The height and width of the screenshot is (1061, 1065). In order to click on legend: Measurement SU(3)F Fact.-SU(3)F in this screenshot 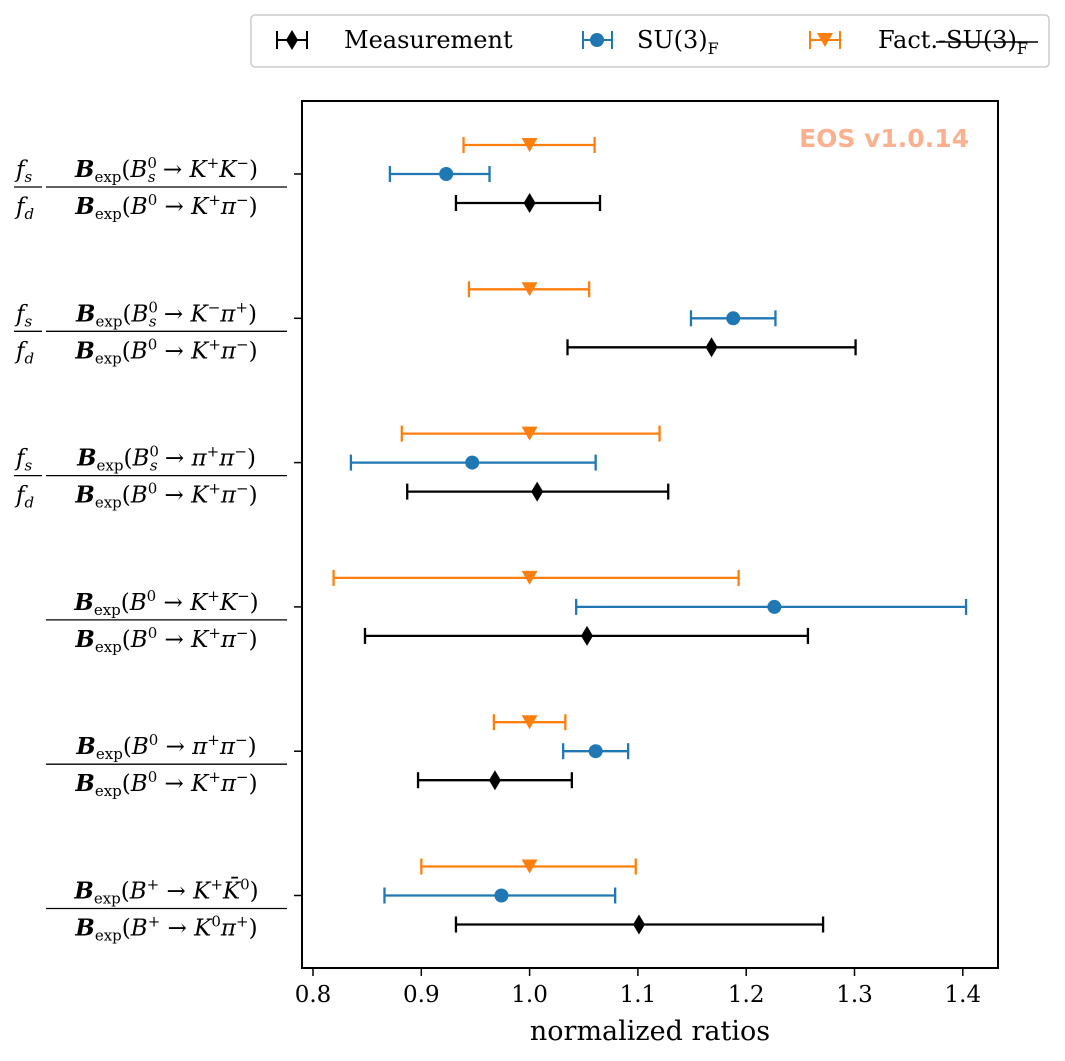, I will do `click(650, 41)`.